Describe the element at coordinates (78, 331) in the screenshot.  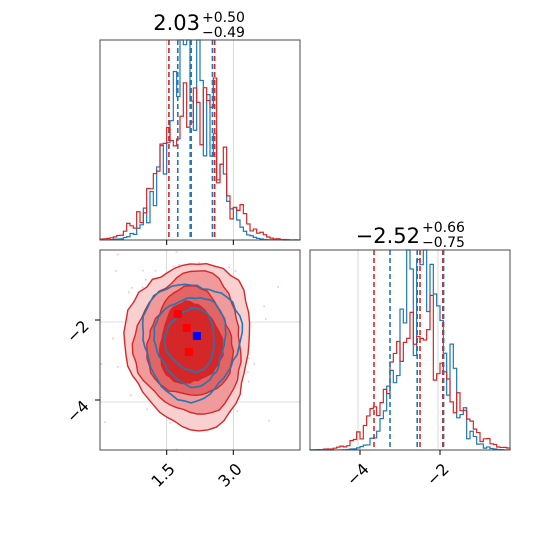
I see `y-tick-label: −2` at that location.